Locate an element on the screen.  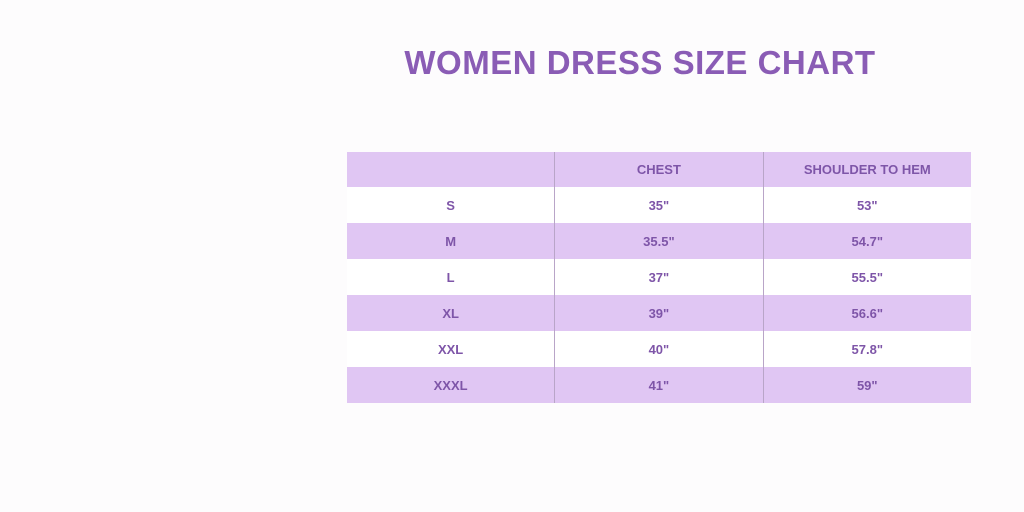
chest-cell: 41" is located at coordinates (659, 385).